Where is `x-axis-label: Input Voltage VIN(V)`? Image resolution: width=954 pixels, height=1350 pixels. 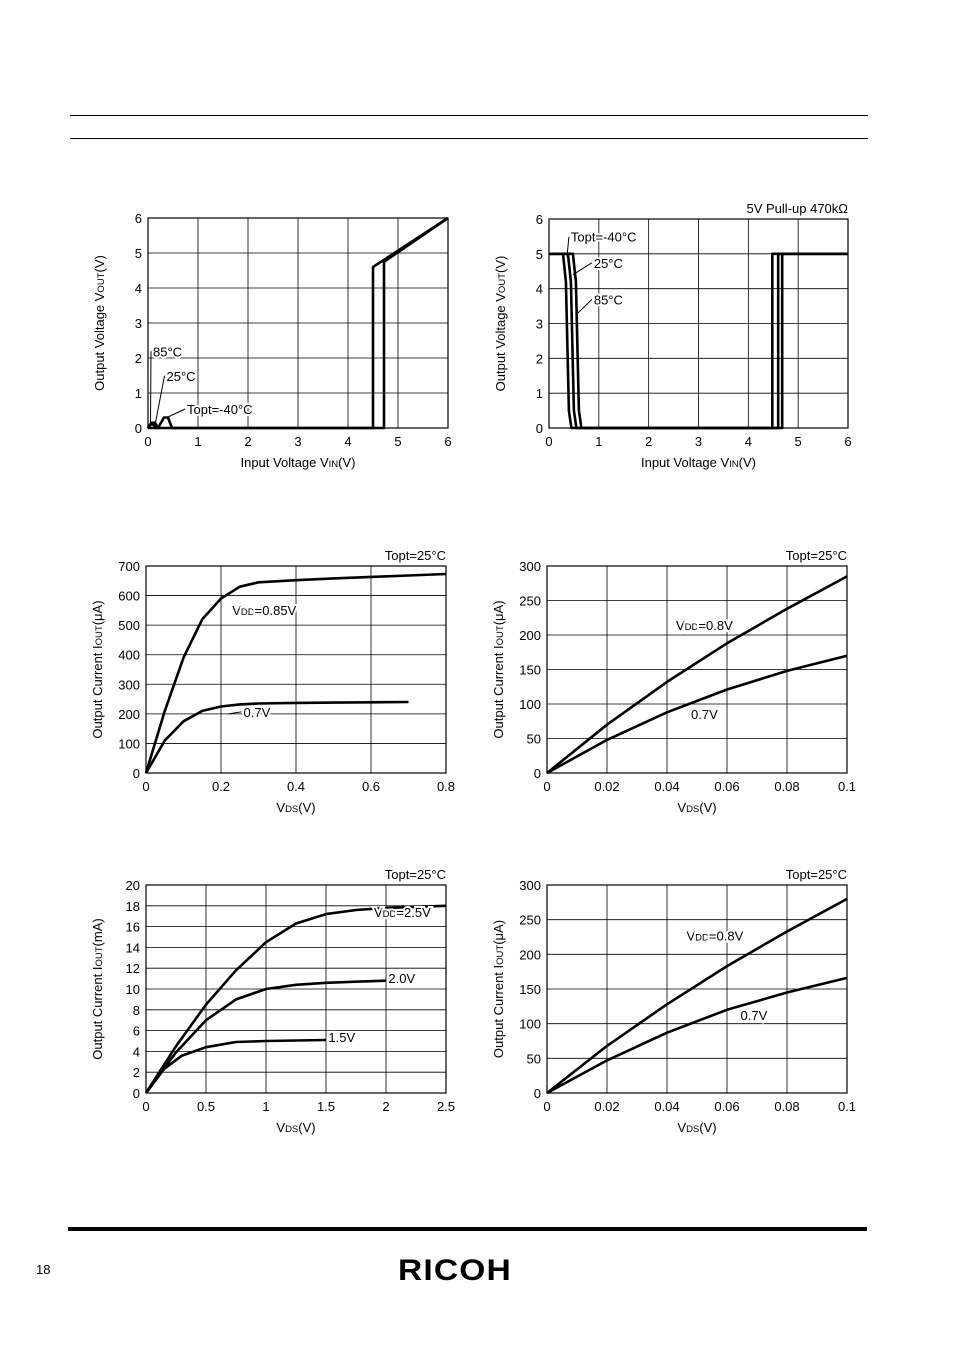 x-axis-label: Input Voltage VIN(V) is located at coordinates (297, 462).